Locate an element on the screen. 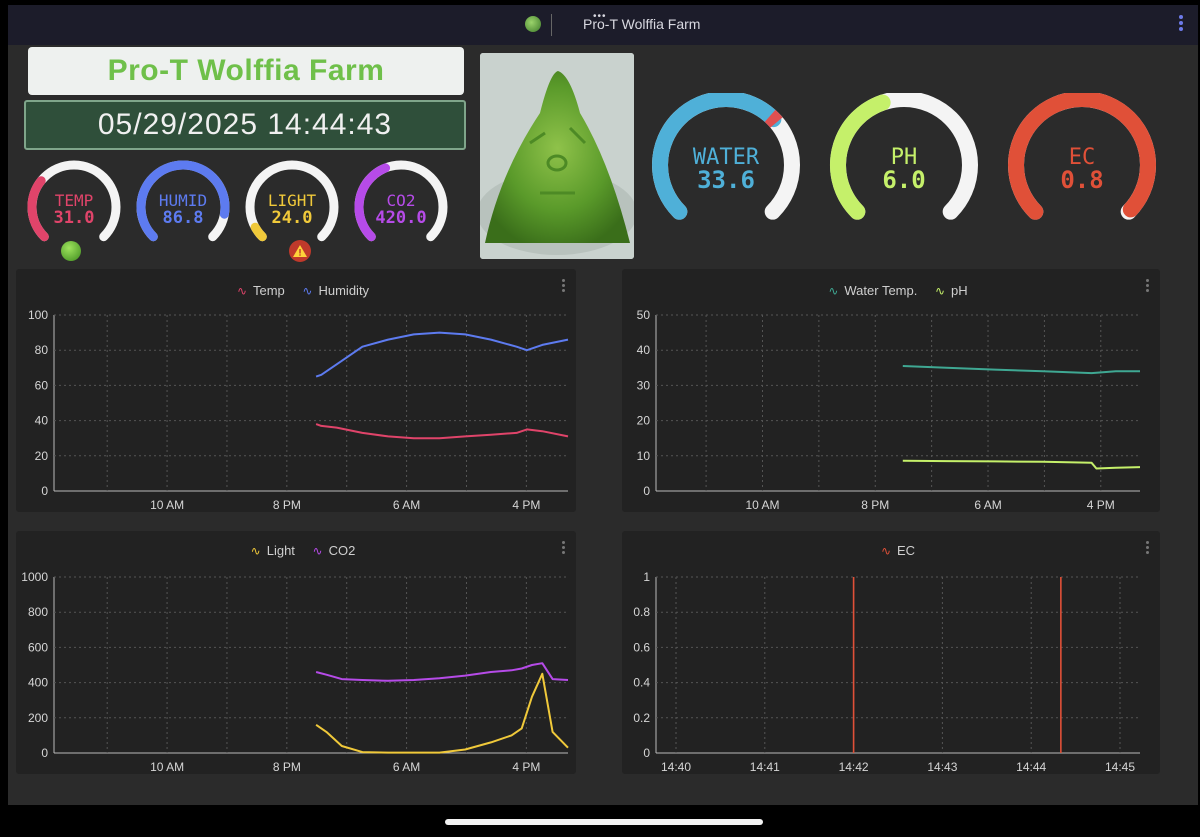 This screenshot has height=837, width=1200. series-co2-line is located at coordinates (442, 672).